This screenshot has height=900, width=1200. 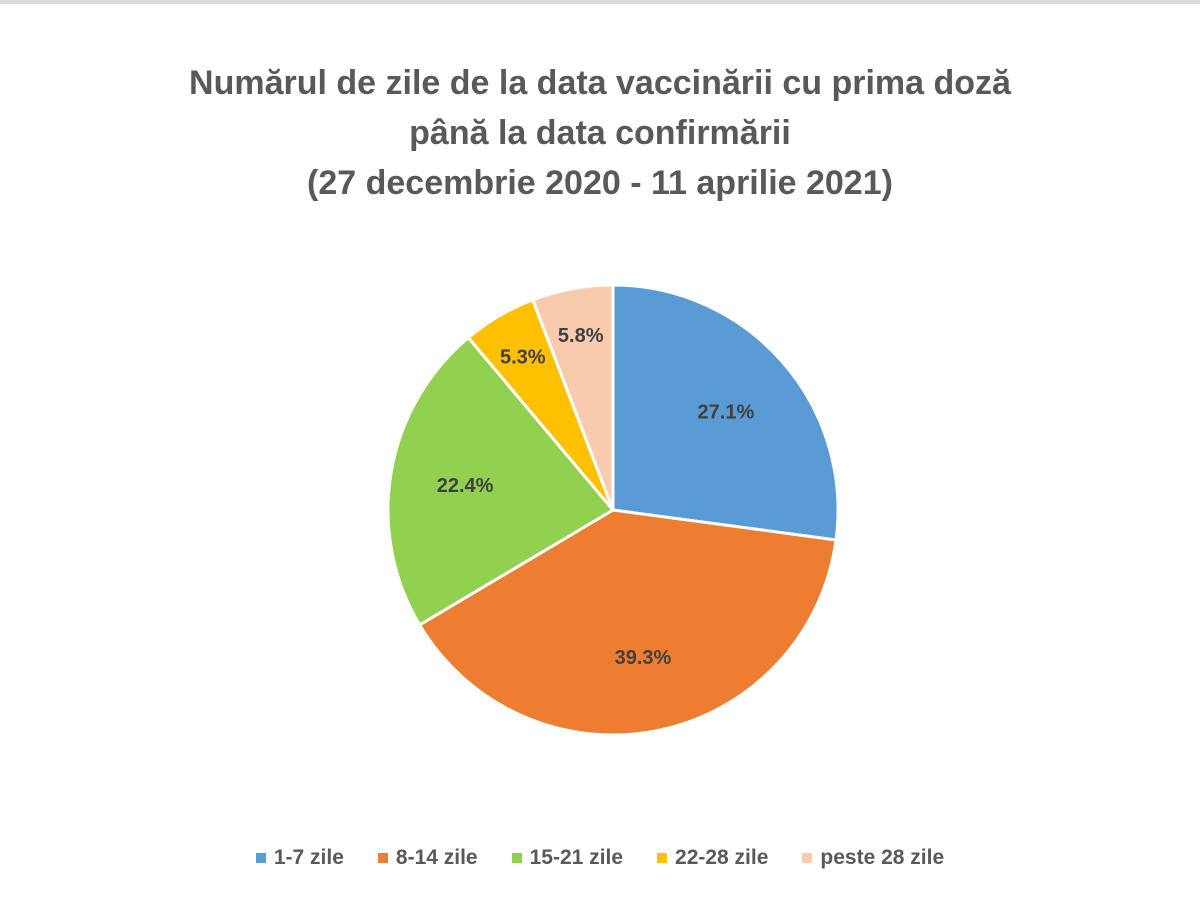 What do you see at coordinates (260, 858) in the screenshot?
I see `legend-swatch-1-7-zile` at bounding box center [260, 858].